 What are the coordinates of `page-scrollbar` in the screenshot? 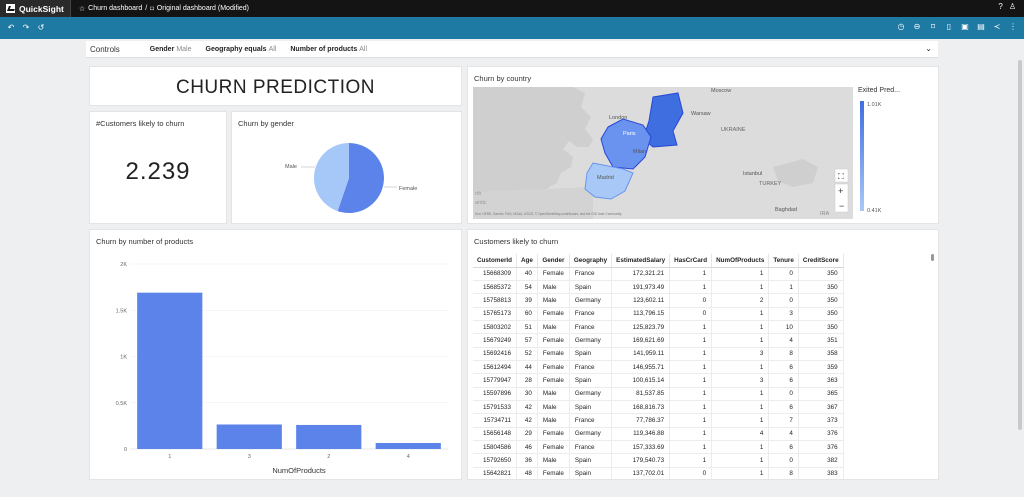 It's located at (1020, 245).